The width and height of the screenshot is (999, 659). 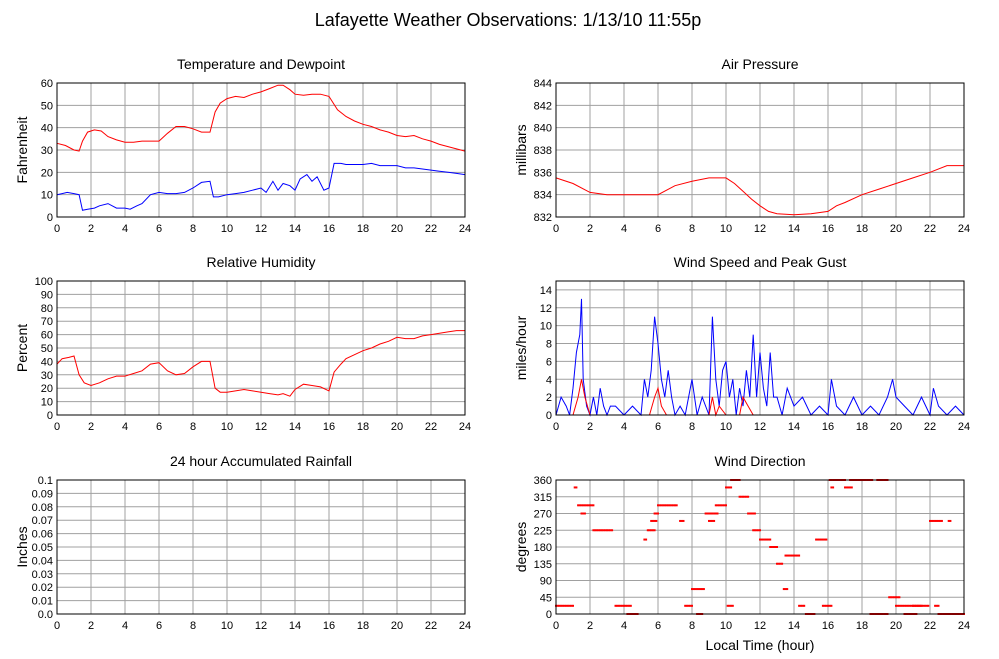 I want to click on wind-x-tick-label: 8, so click(x=692, y=427).